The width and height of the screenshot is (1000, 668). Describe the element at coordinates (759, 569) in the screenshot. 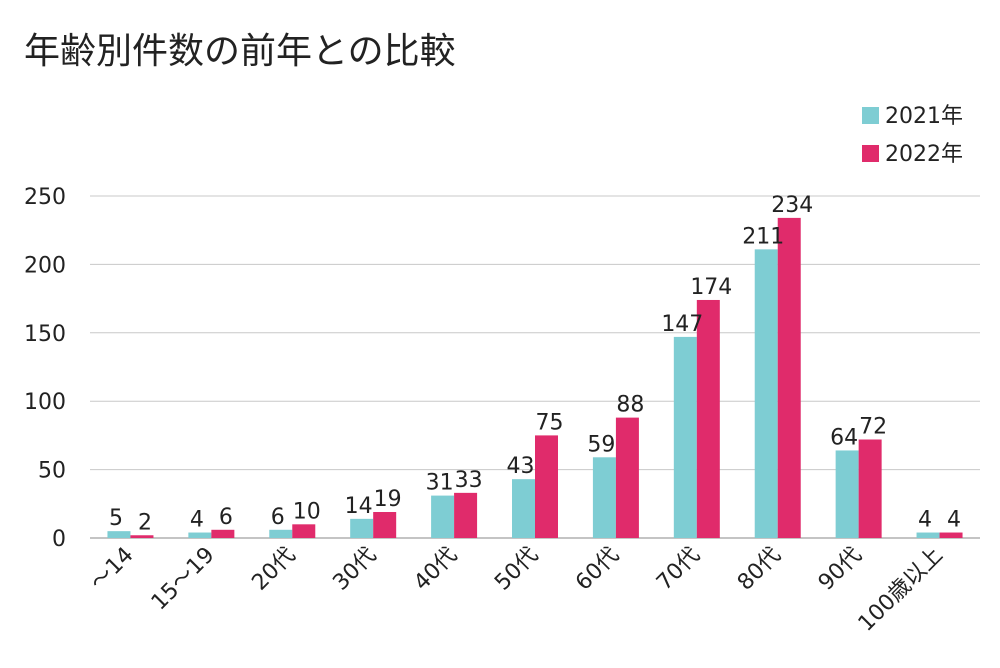

I see `x-tick-label: 80代` at that location.